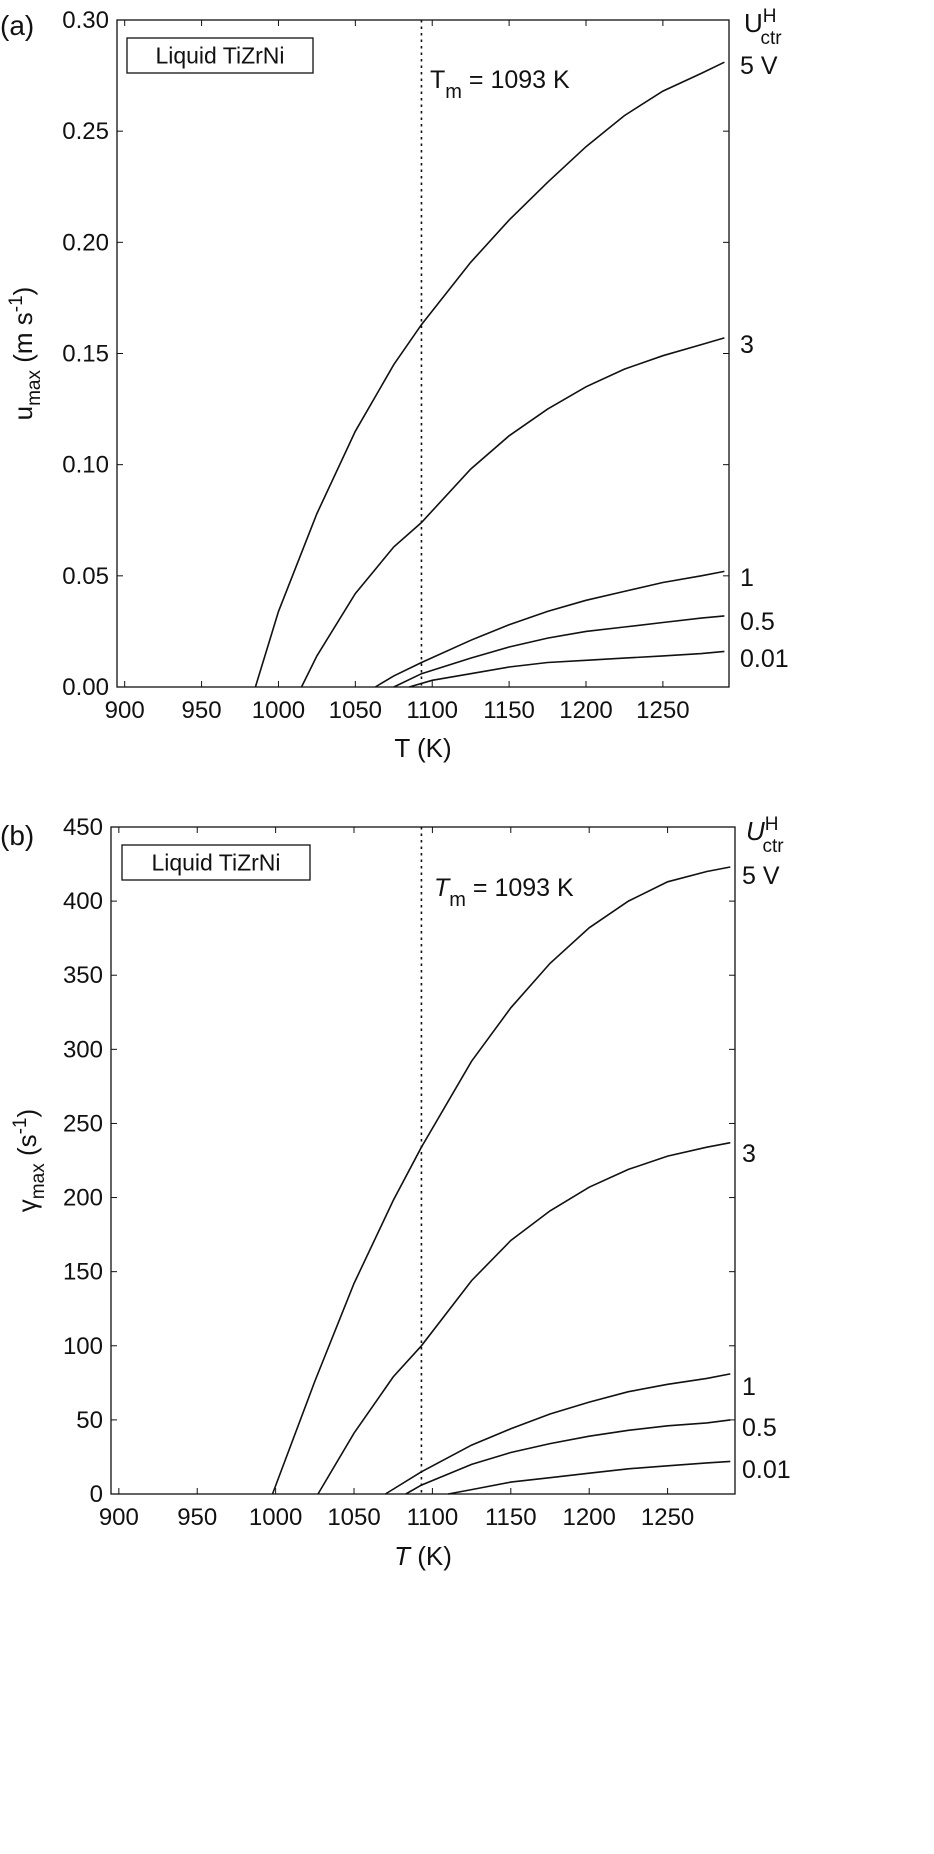  I want to click on y-tick-label: 200, so click(83, 1198).